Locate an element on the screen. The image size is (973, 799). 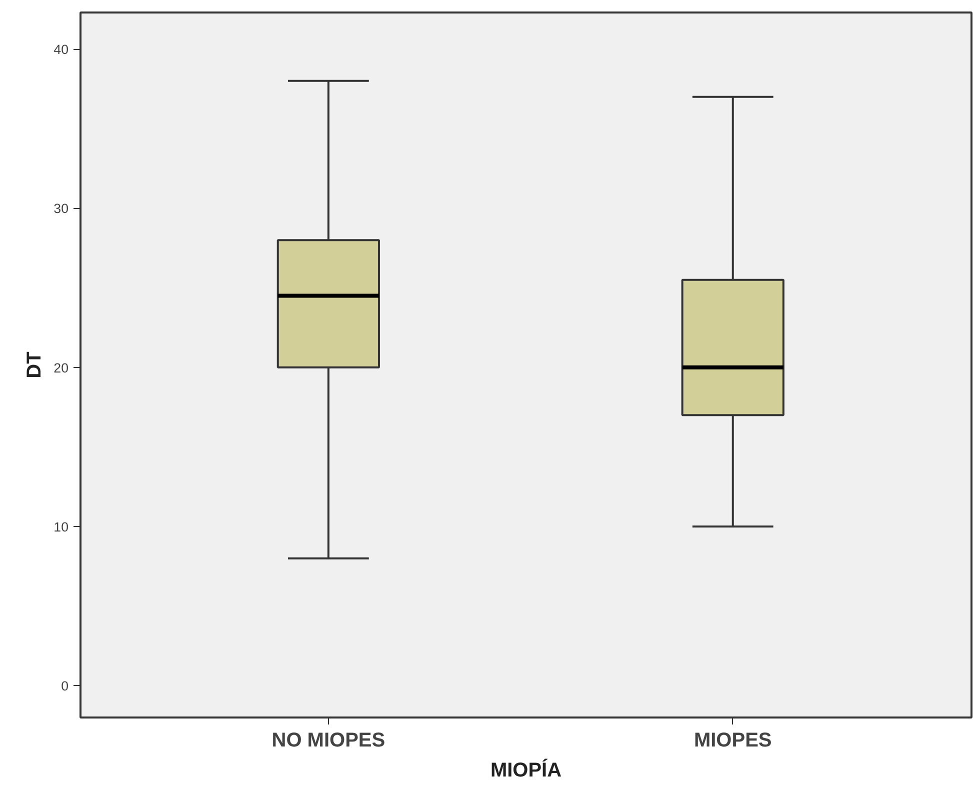
y-tick-label: 20 is located at coordinates (61, 368).